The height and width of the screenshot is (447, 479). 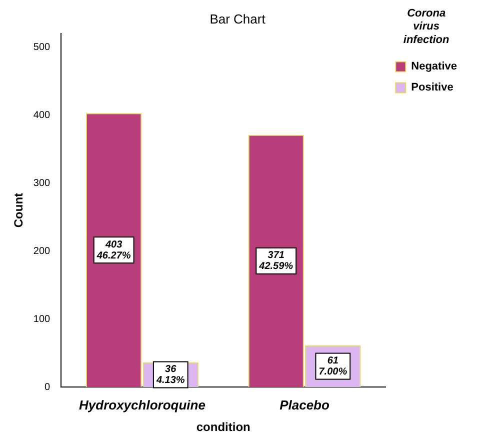 What do you see at coordinates (432, 88) in the screenshot?
I see `legend-label: Positive` at bounding box center [432, 88].